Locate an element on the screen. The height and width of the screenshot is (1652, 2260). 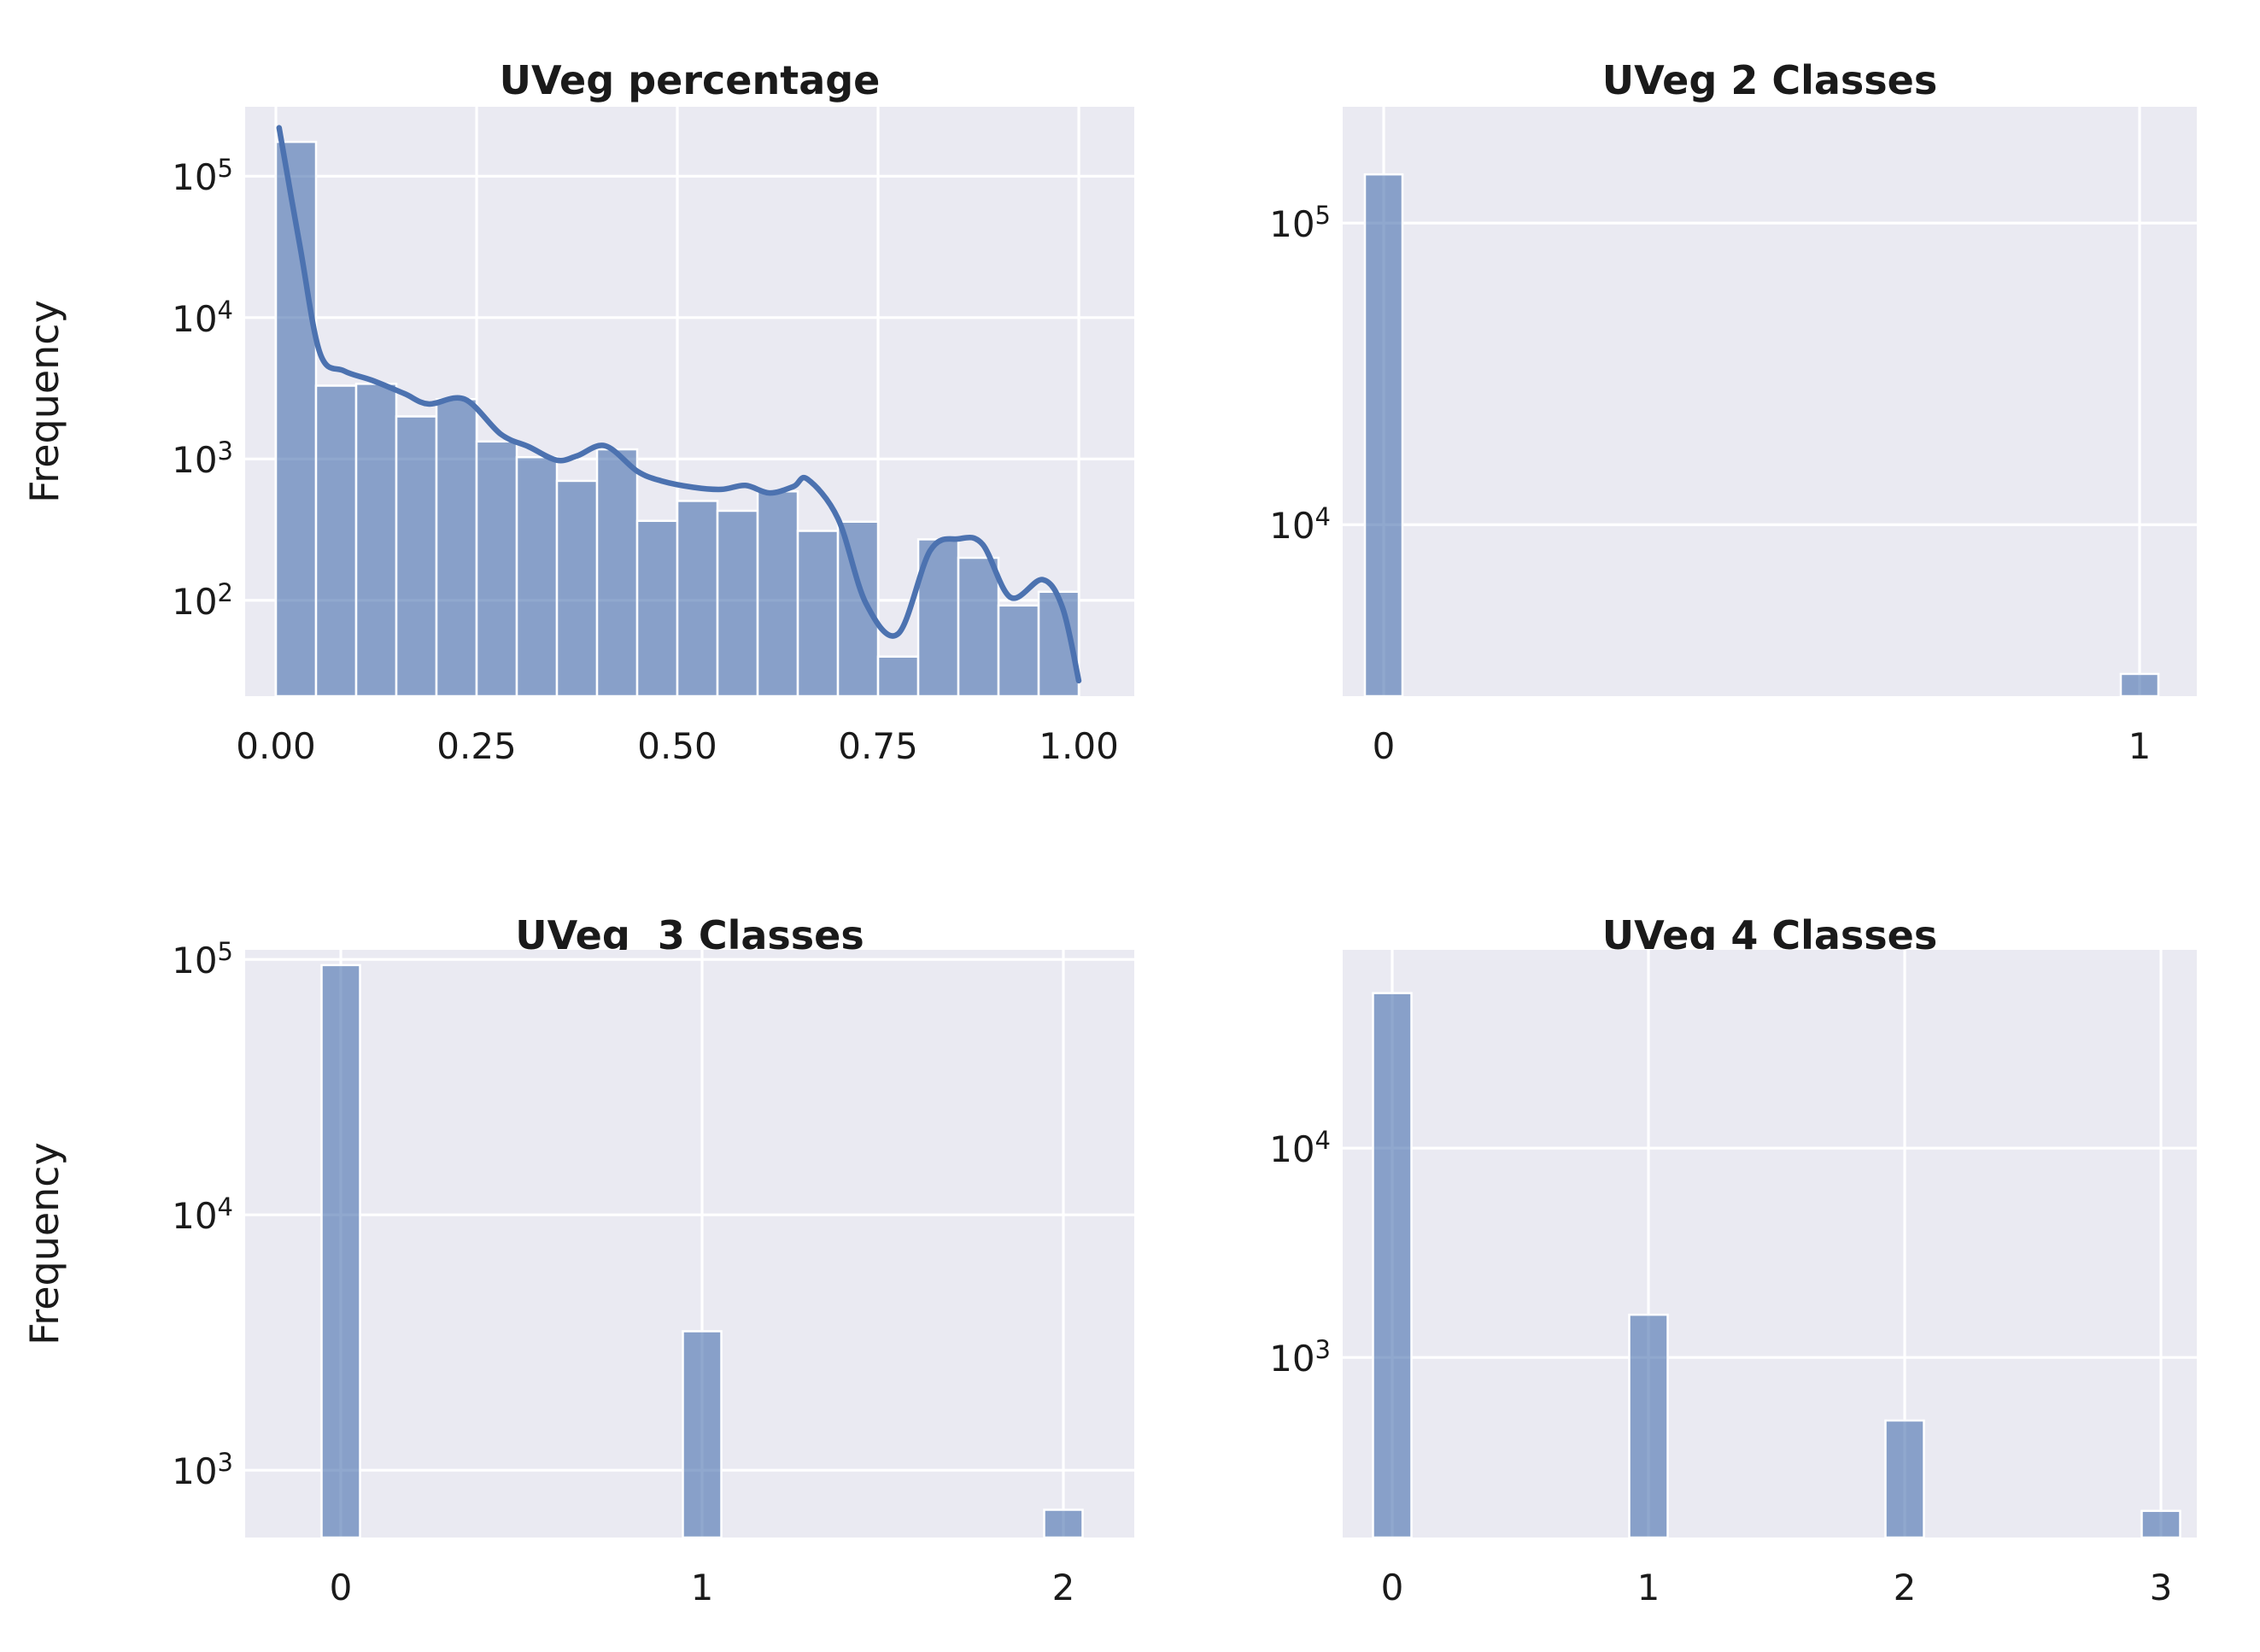
chart-title-uveg-4-classes: UVeg 4 Classes is located at coordinates (1770, 935).